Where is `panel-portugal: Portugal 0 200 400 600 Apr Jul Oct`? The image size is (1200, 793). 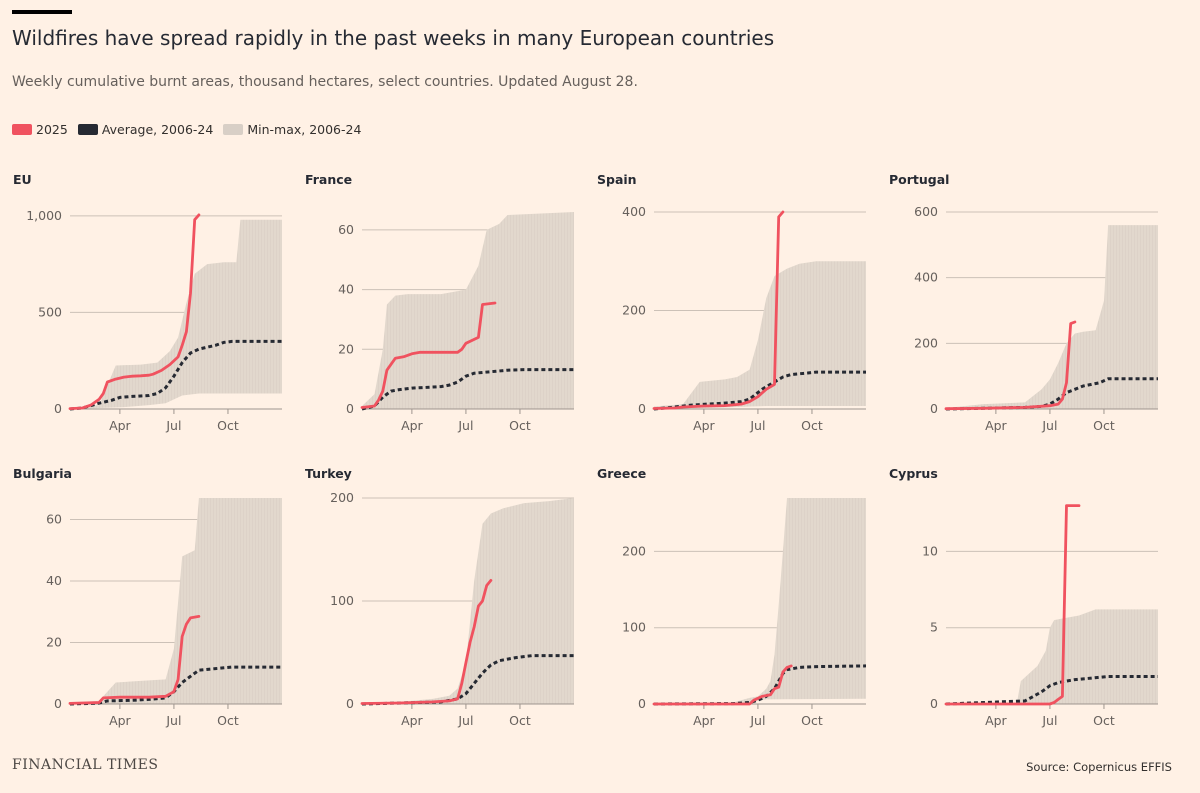
panel-portugal: Portugal 0 200 400 600 Apr Jul Oct is located at coordinates (1023, 302).